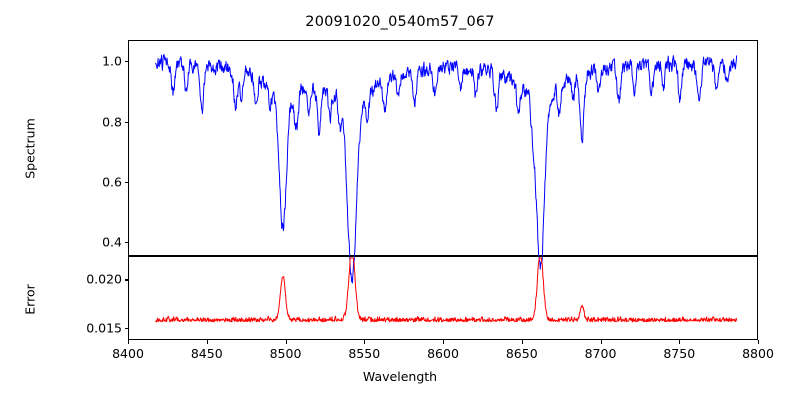 This screenshot has width=800, height=400. Describe the element at coordinates (521, 353) in the screenshot. I see `x-tick-label: 8650` at that location.